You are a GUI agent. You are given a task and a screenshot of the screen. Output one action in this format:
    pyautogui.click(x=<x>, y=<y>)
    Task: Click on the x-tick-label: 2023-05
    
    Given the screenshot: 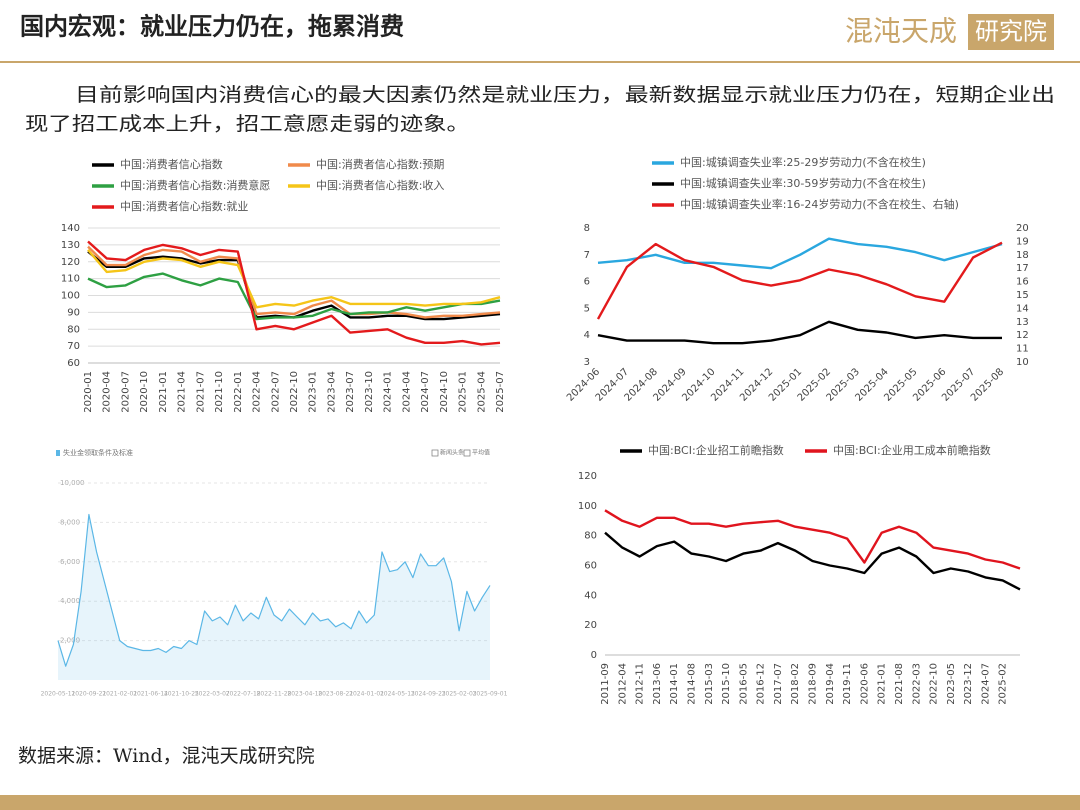 What is the action you would take?
    pyautogui.click(x=951, y=684)
    